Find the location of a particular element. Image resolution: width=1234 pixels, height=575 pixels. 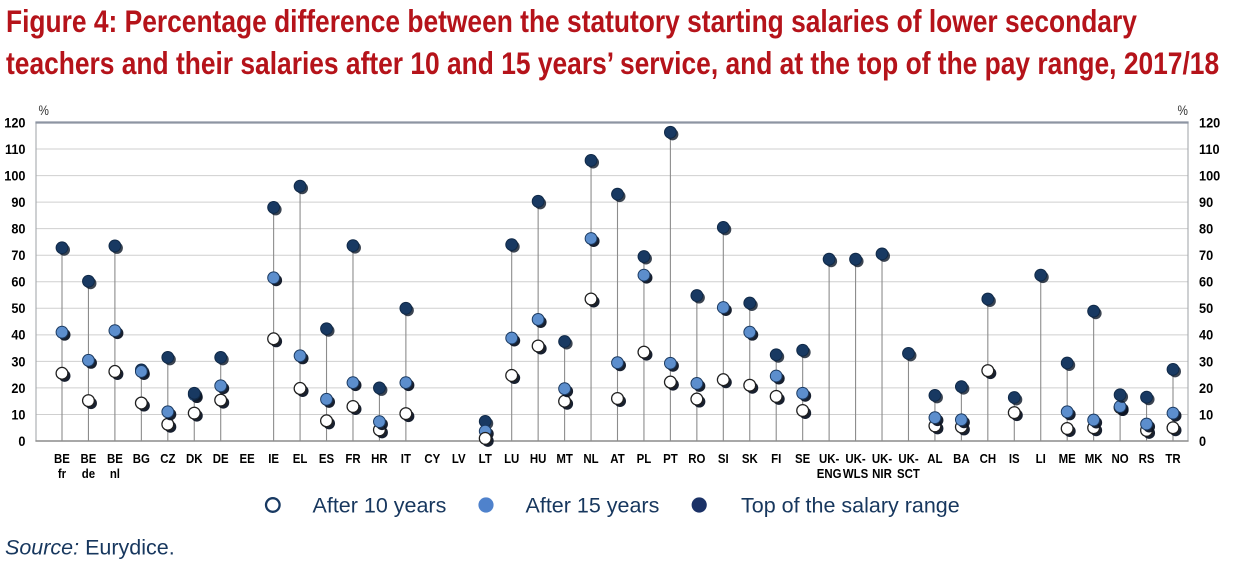

svg-text: LU is located at coordinates (511, 458).